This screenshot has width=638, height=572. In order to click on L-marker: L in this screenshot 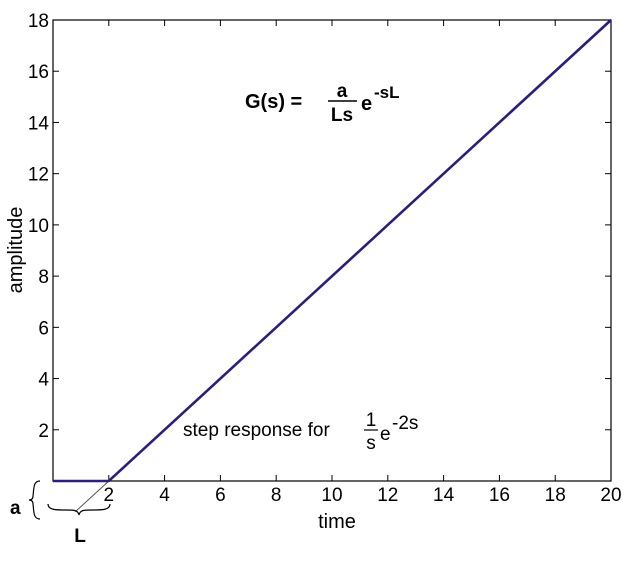, I will do `click(79, 525)`.